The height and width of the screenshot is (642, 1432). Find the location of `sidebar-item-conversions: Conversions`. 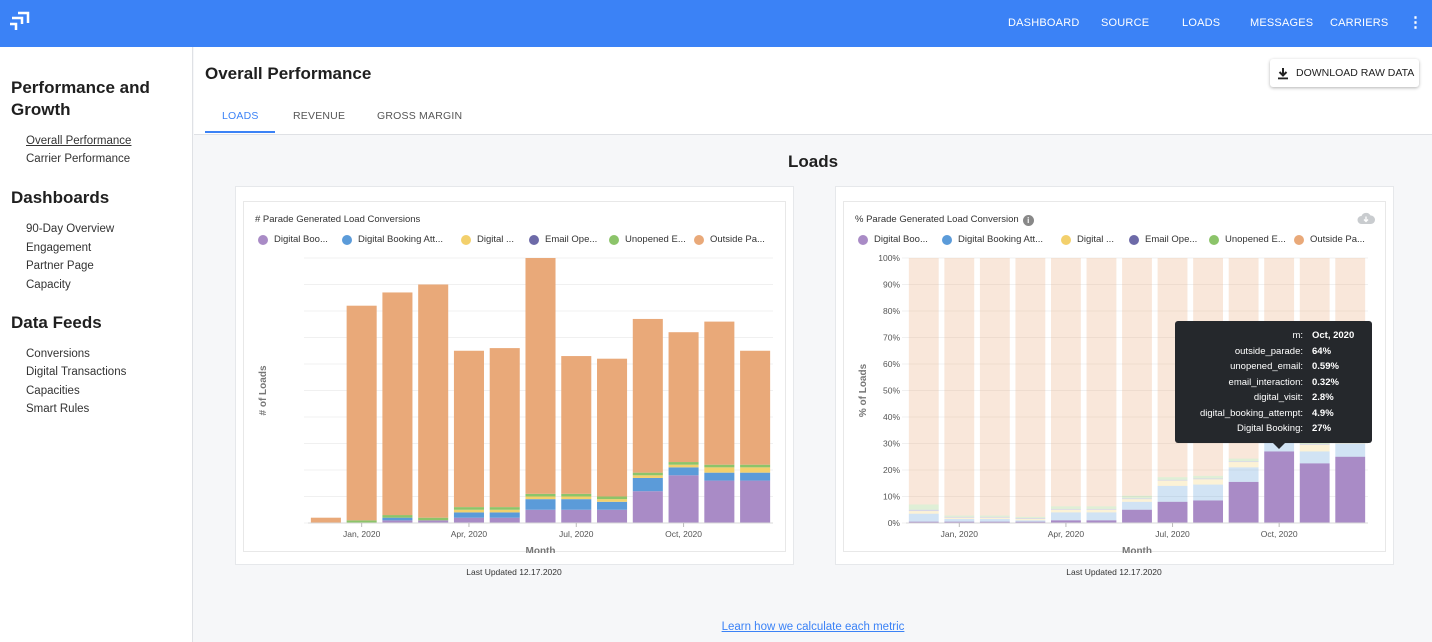

sidebar-item-conversions: Conversions is located at coordinates (58, 354).